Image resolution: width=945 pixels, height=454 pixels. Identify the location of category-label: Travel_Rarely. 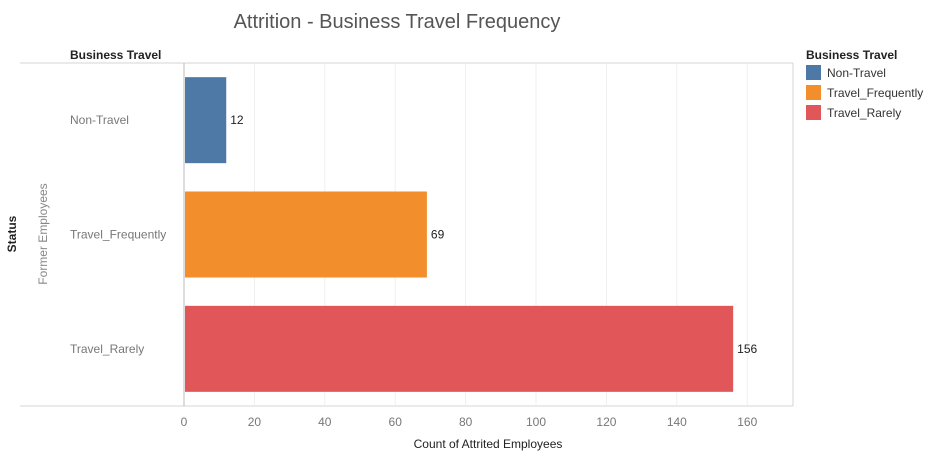
(107, 349).